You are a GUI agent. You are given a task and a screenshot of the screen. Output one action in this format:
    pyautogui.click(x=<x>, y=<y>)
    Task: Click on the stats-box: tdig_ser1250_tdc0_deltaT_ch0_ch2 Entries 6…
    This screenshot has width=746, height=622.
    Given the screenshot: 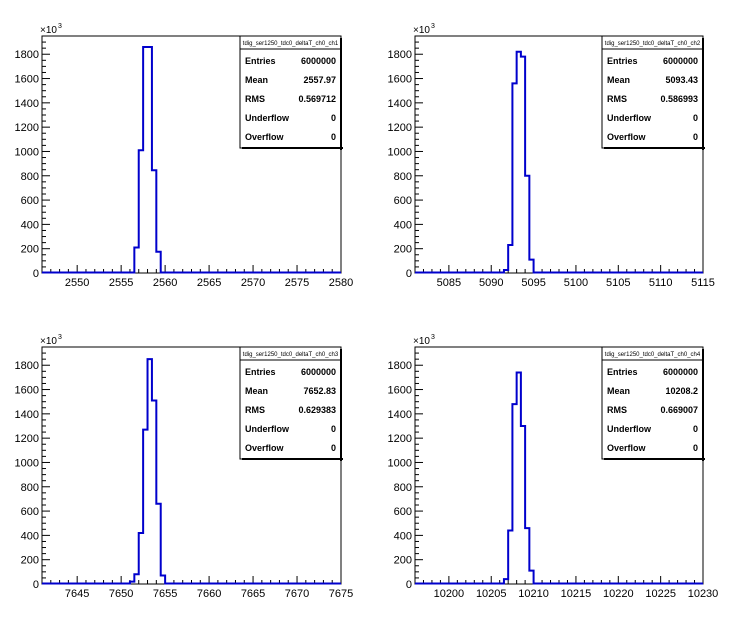 What is the action you would take?
    pyautogui.click(x=653, y=92)
    